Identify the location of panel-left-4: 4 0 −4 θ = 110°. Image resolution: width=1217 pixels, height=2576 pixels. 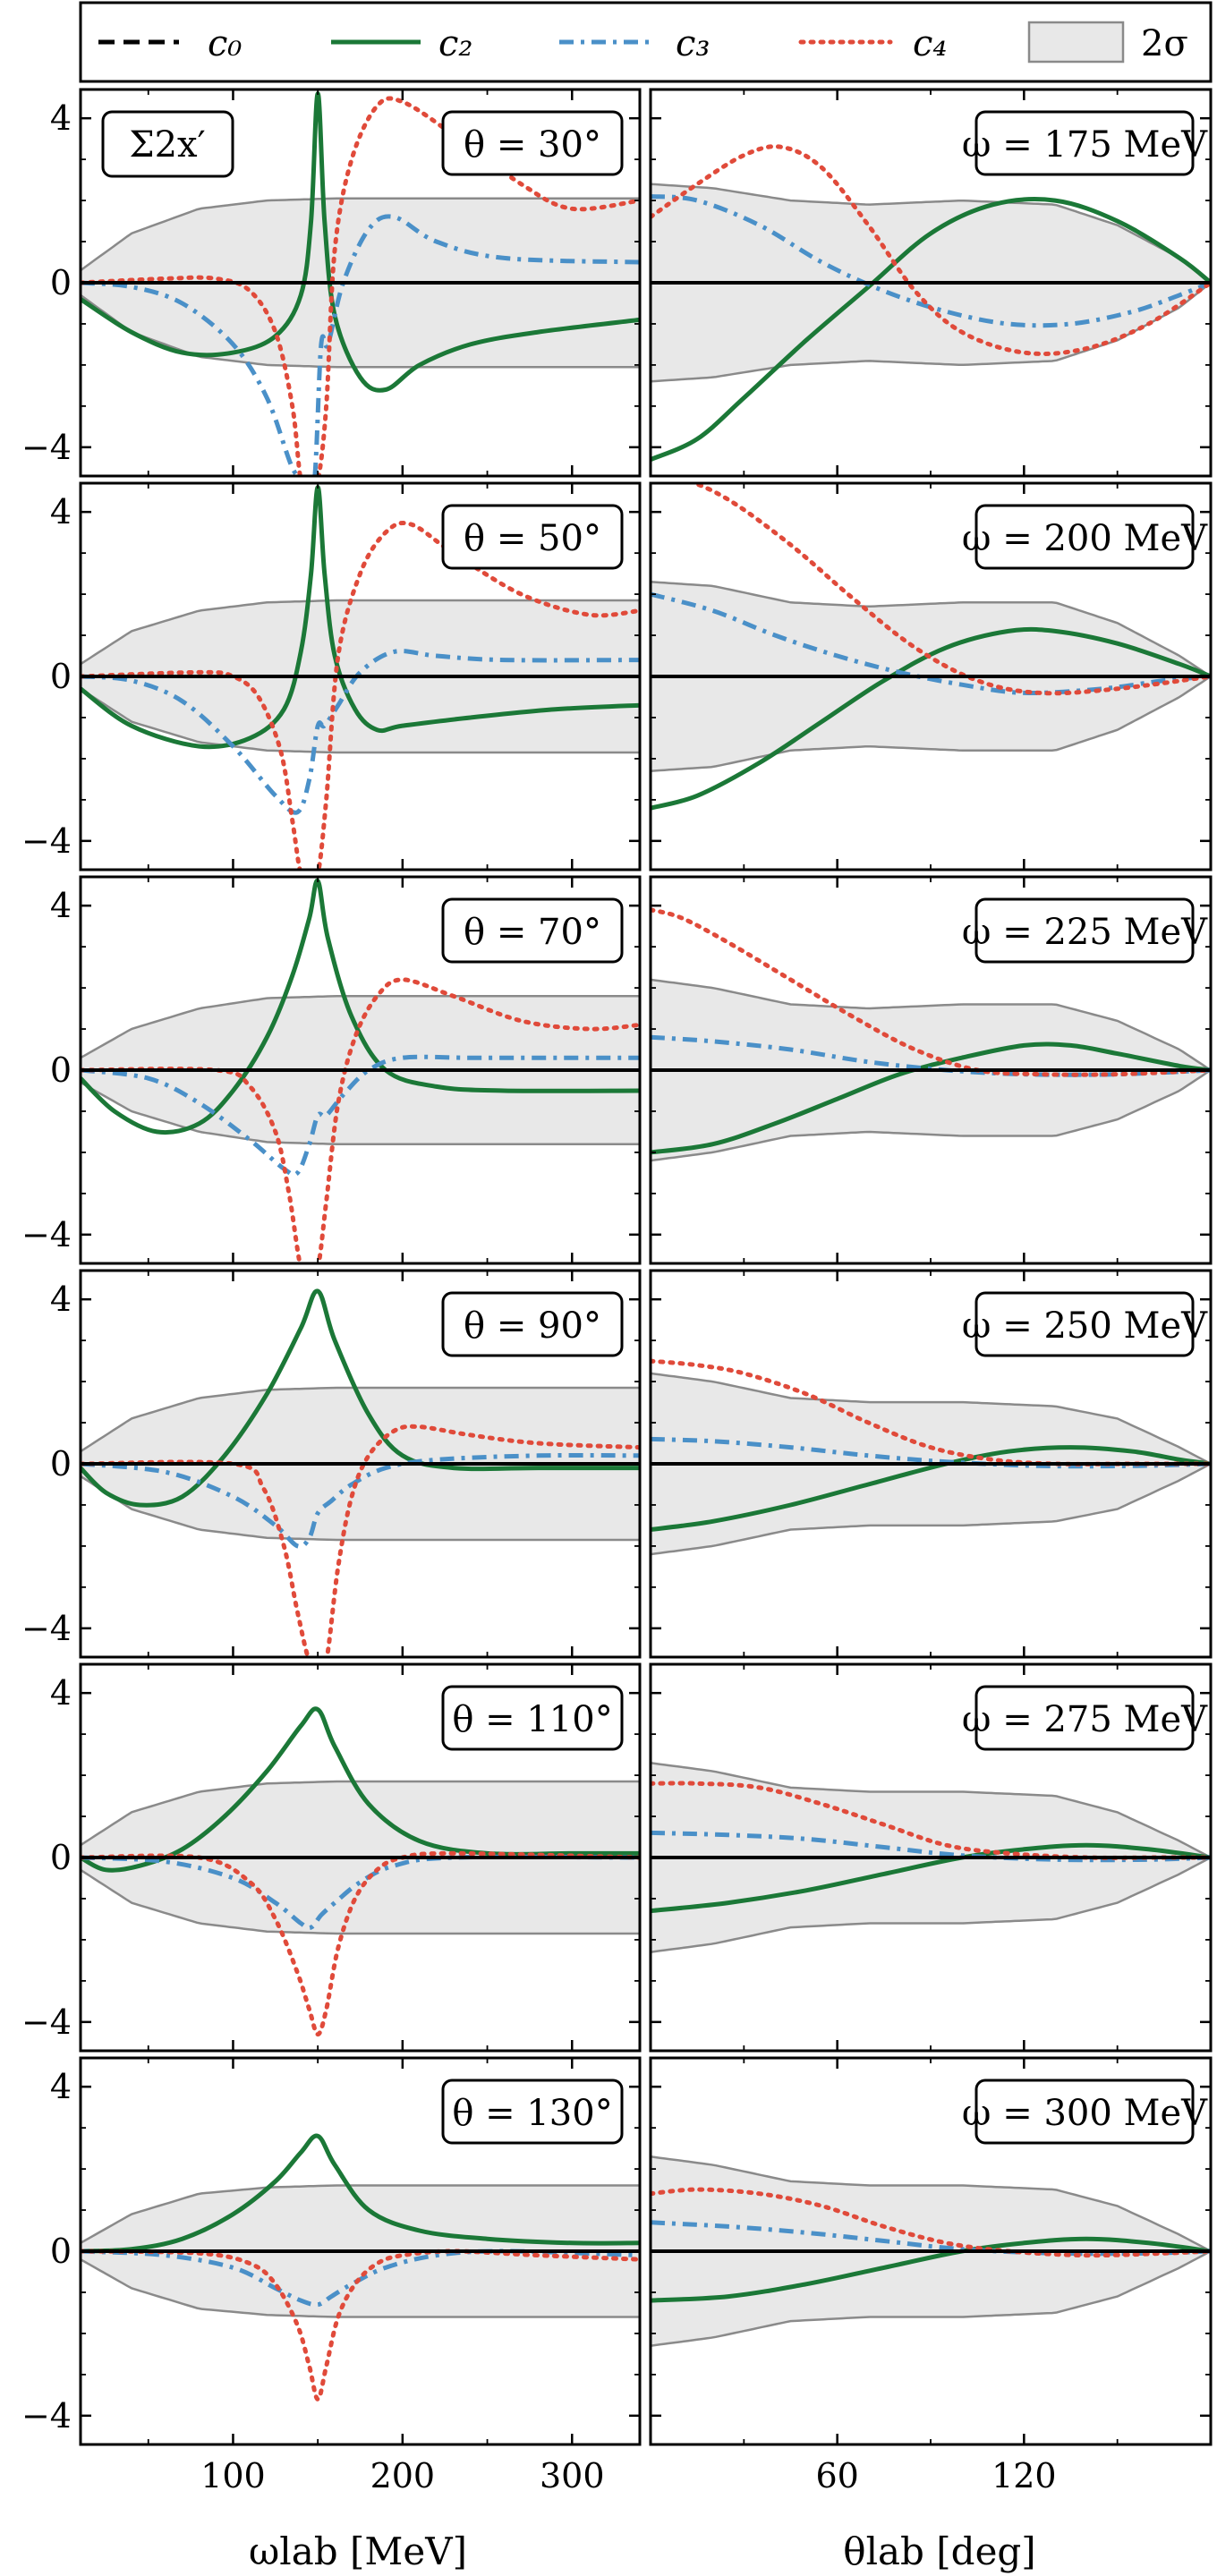
(331, 1857).